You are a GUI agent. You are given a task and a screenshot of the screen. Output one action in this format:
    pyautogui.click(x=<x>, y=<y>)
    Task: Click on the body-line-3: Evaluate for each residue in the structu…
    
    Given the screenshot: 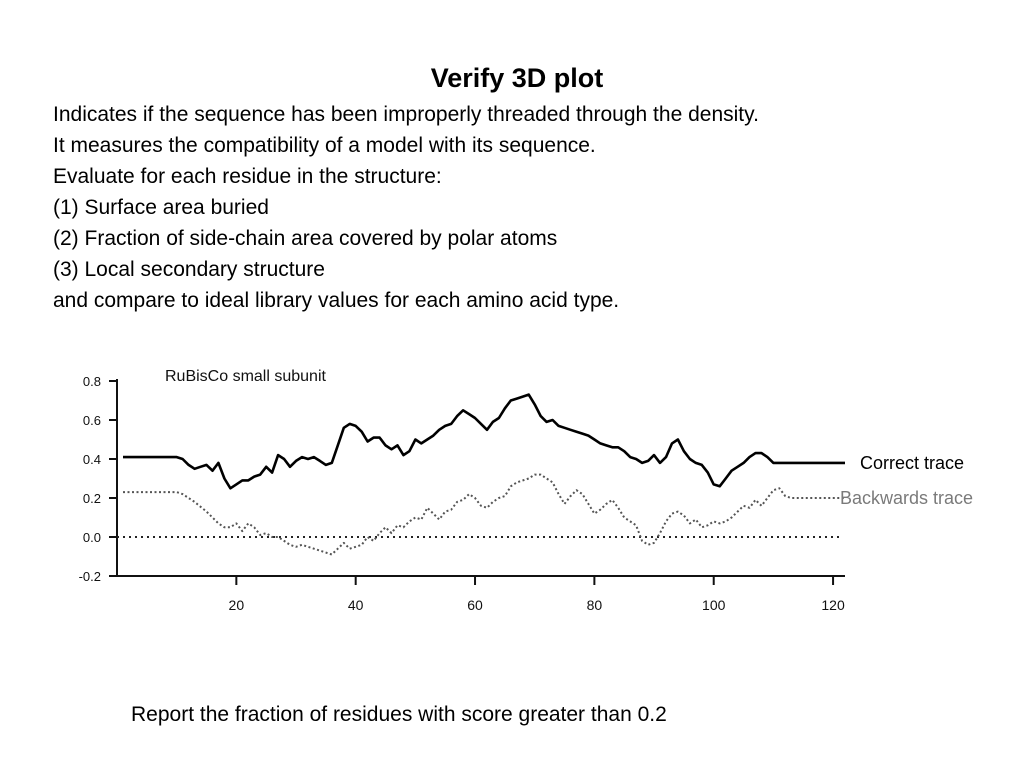 What is the action you would take?
    pyautogui.click(x=247, y=176)
    